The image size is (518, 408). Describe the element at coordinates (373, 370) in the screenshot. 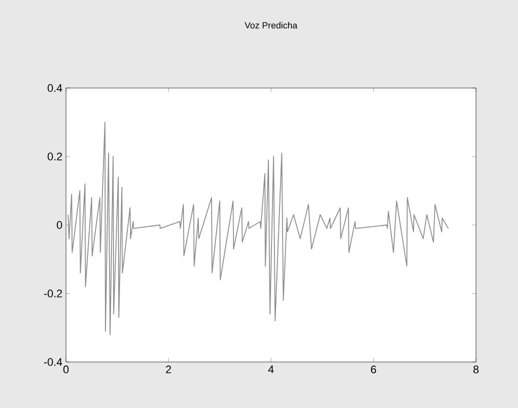

I see `x-tick-label: 6` at that location.